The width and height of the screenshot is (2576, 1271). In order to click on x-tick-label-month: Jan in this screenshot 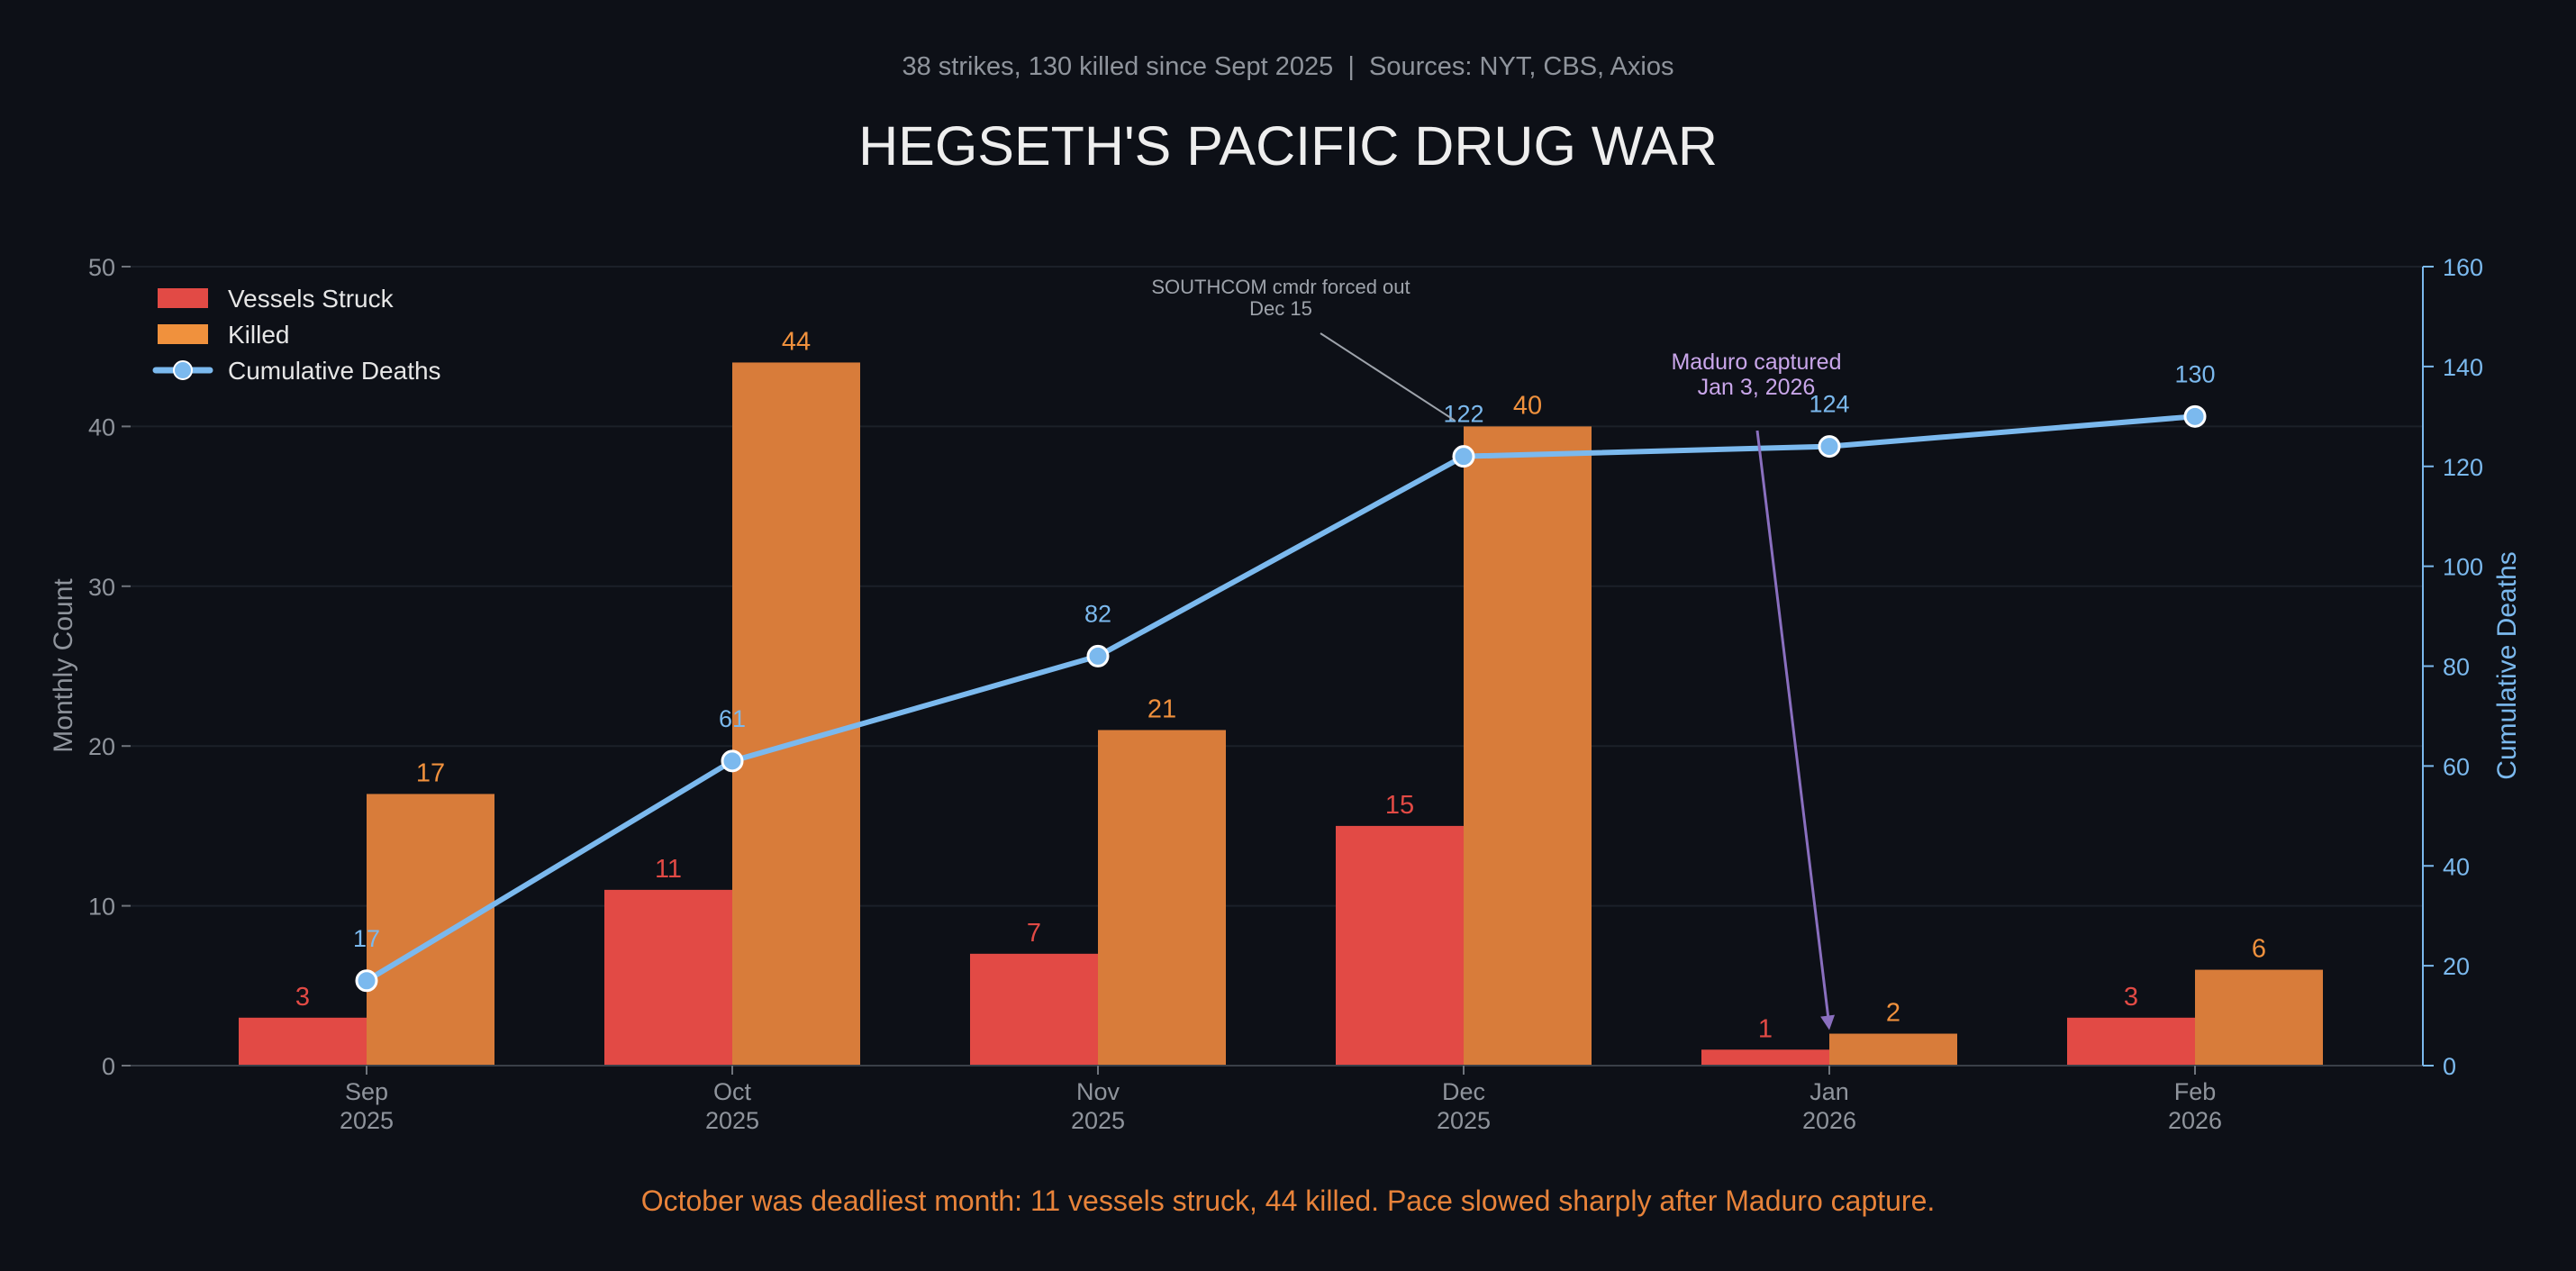, I will do `click(1829, 1091)`.